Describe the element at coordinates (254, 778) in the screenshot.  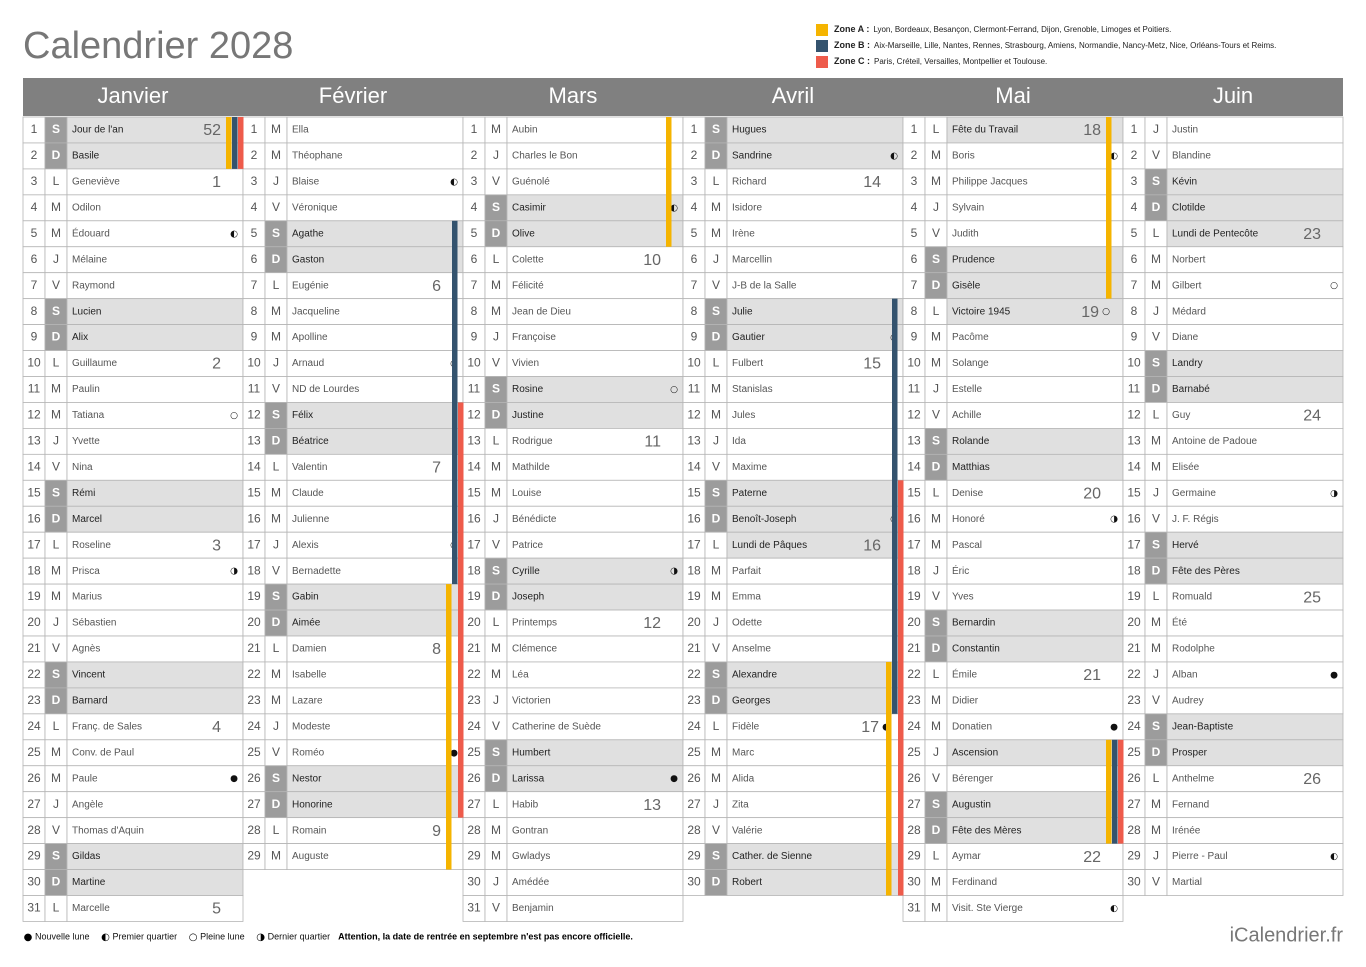
I see `day-number: 26` at that location.